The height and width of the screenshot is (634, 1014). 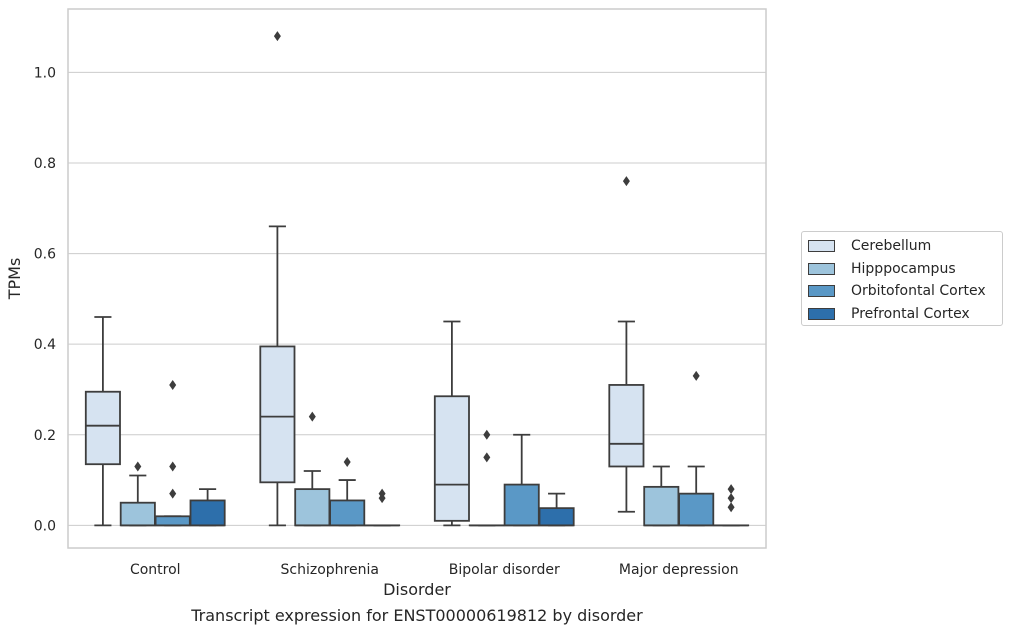 I want to click on legend-swatch-prefrontal, so click(x=821, y=313).